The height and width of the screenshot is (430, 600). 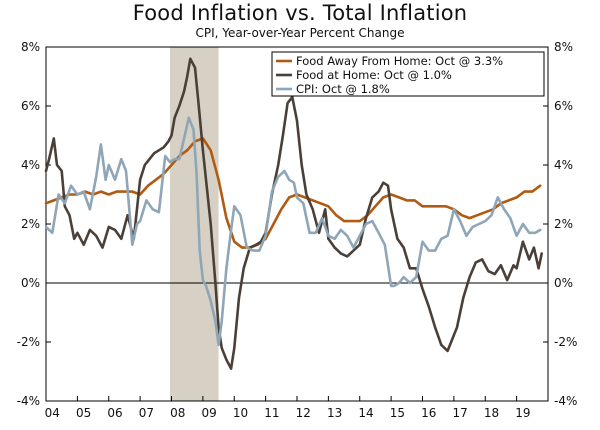 I want to click on y-tick-label-right: 8%, so click(x=563, y=47).